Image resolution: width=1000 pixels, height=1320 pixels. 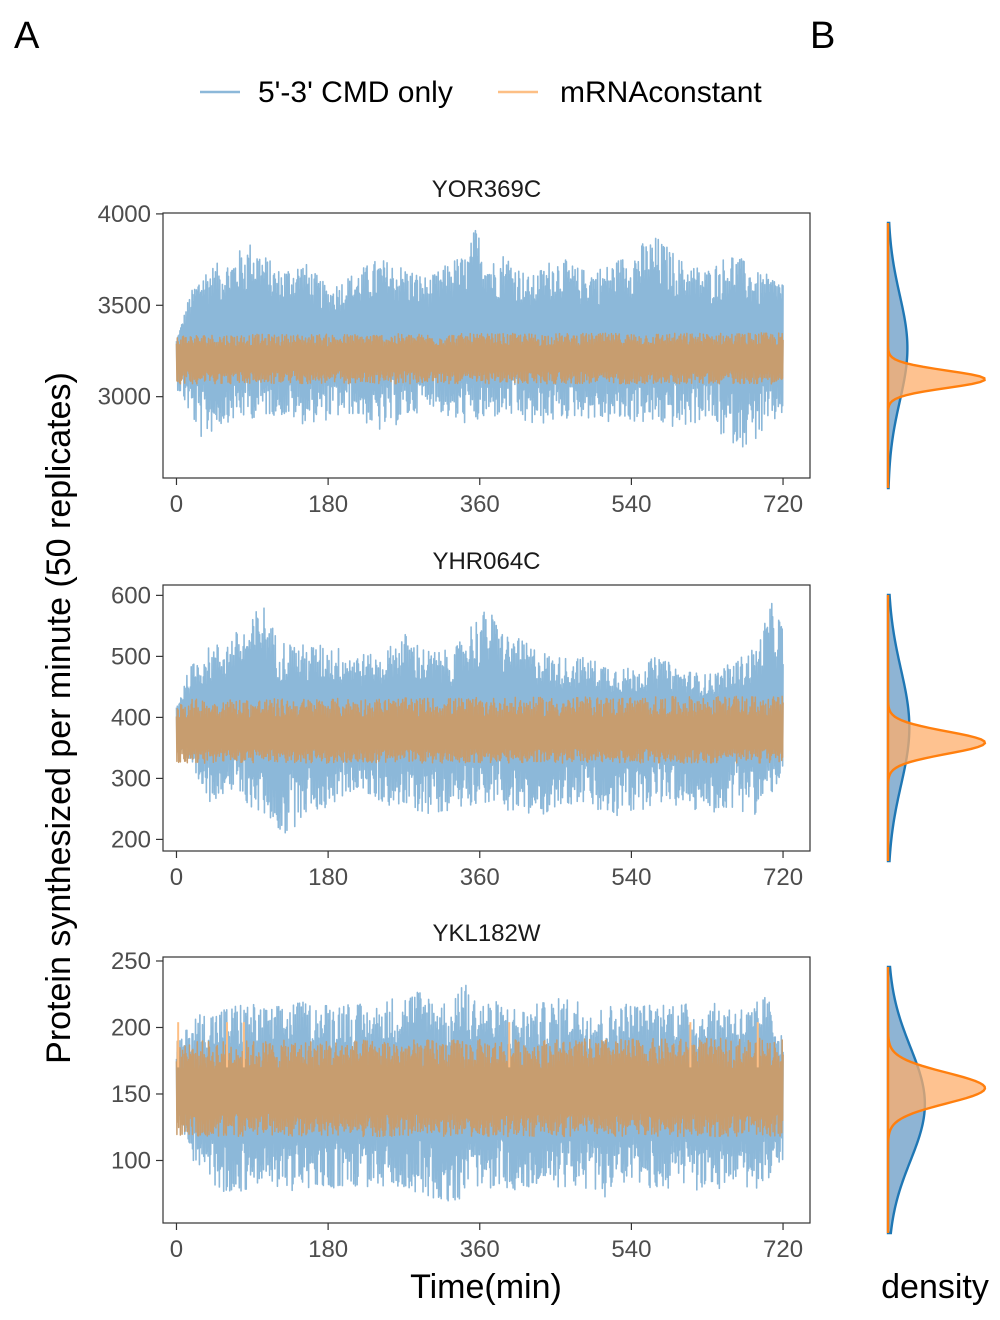 What do you see at coordinates (486, 1287) in the screenshot?
I see `x-axis-title: Time(min)` at bounding box center [486, 1287].